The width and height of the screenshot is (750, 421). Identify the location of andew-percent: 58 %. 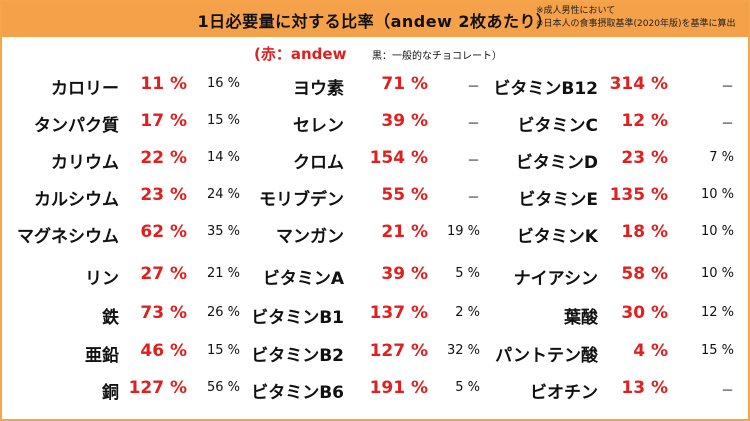
(644, 274).